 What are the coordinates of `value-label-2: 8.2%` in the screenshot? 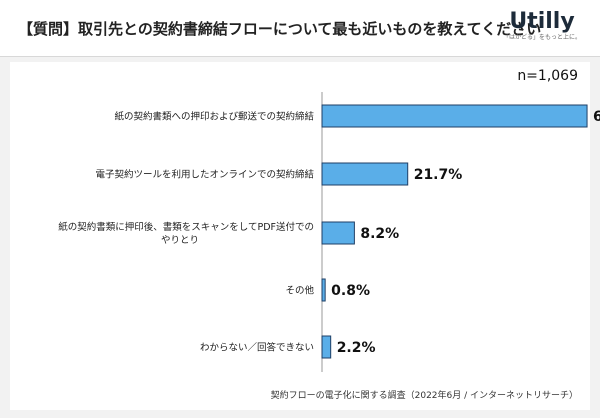 It's located at (379, 234).